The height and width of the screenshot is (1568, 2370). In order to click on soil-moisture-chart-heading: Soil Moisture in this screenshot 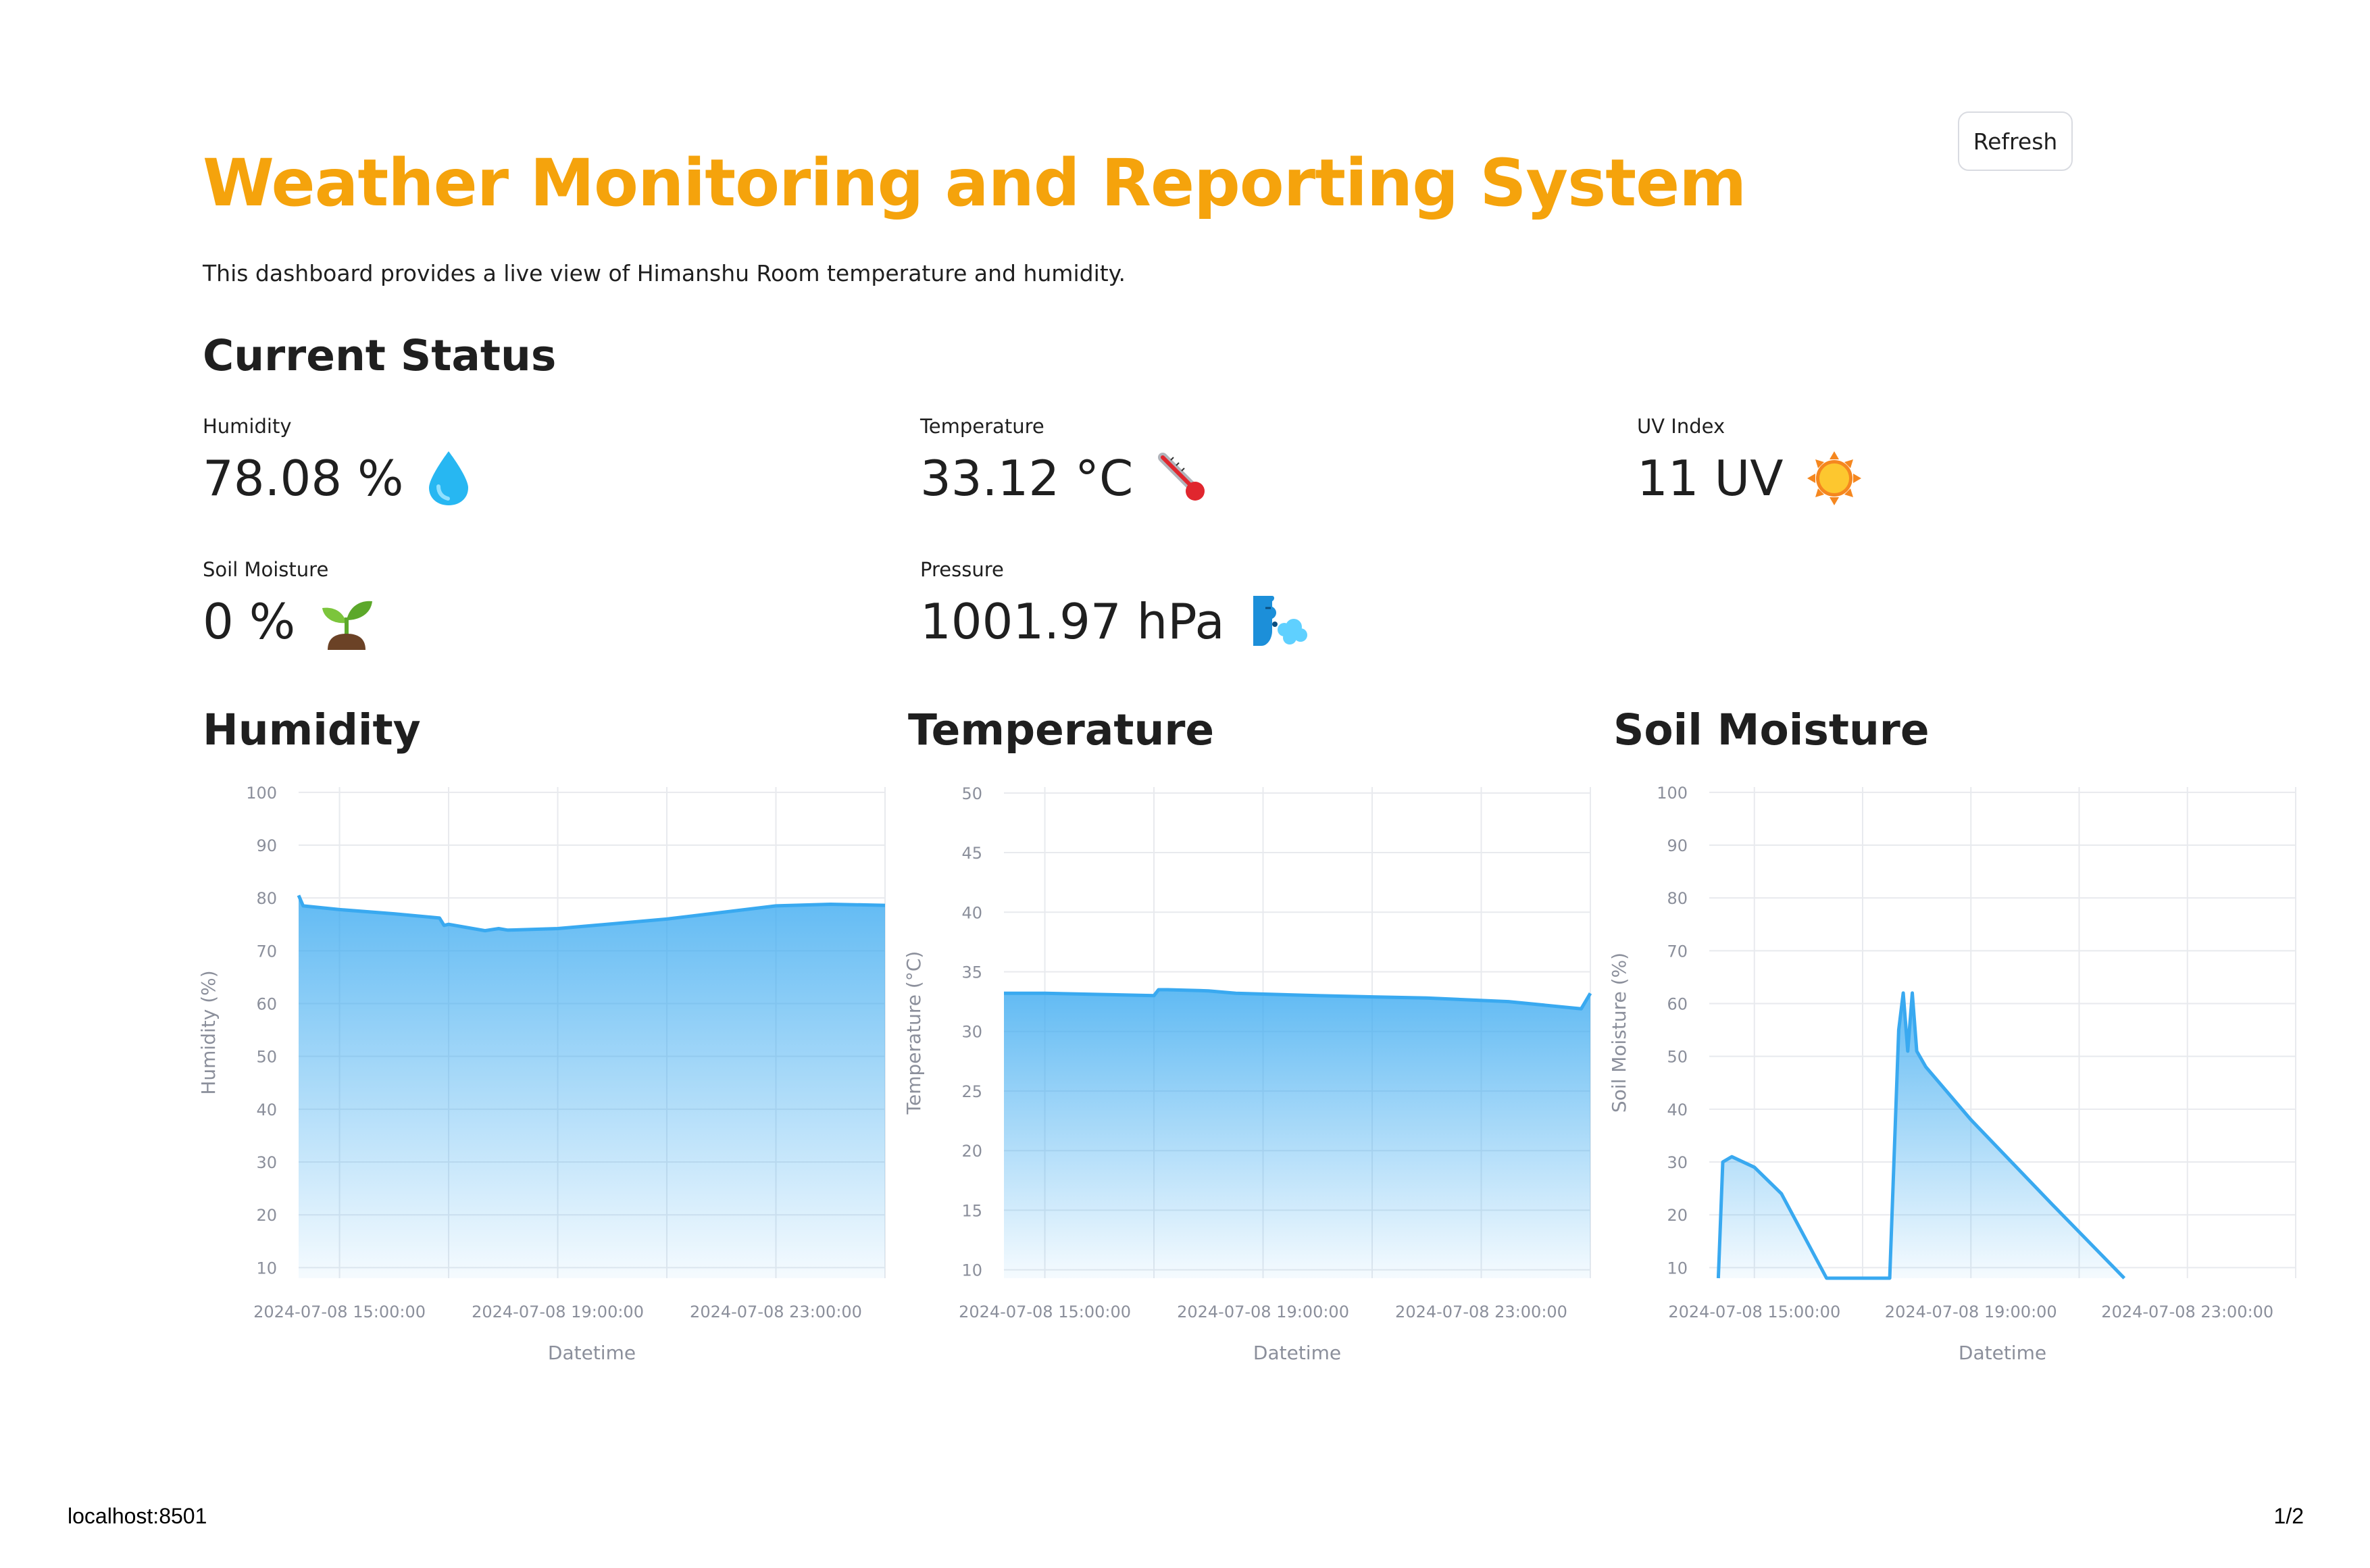, I will do `click(1771, 730)`.